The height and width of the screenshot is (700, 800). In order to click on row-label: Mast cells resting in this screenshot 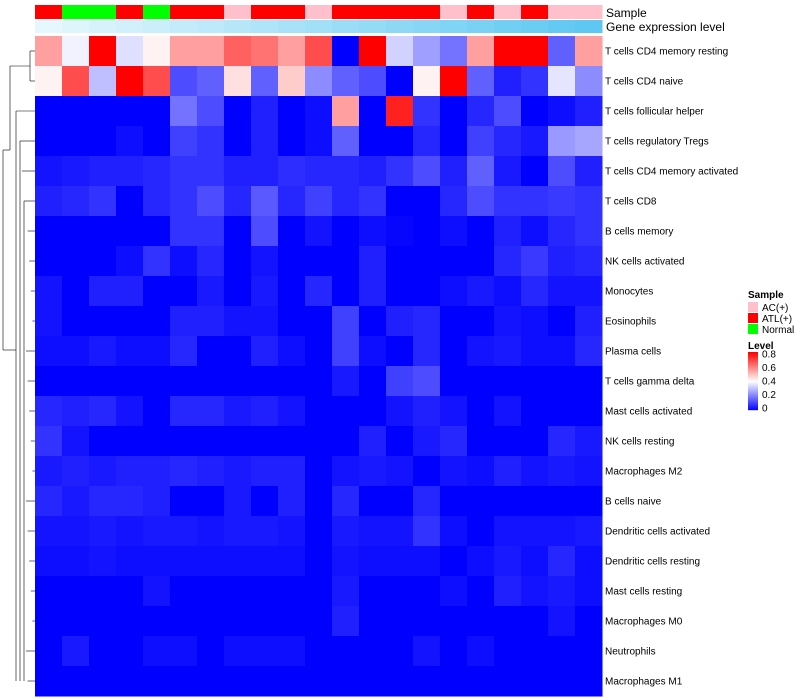, I will do `click(643, 592)`.